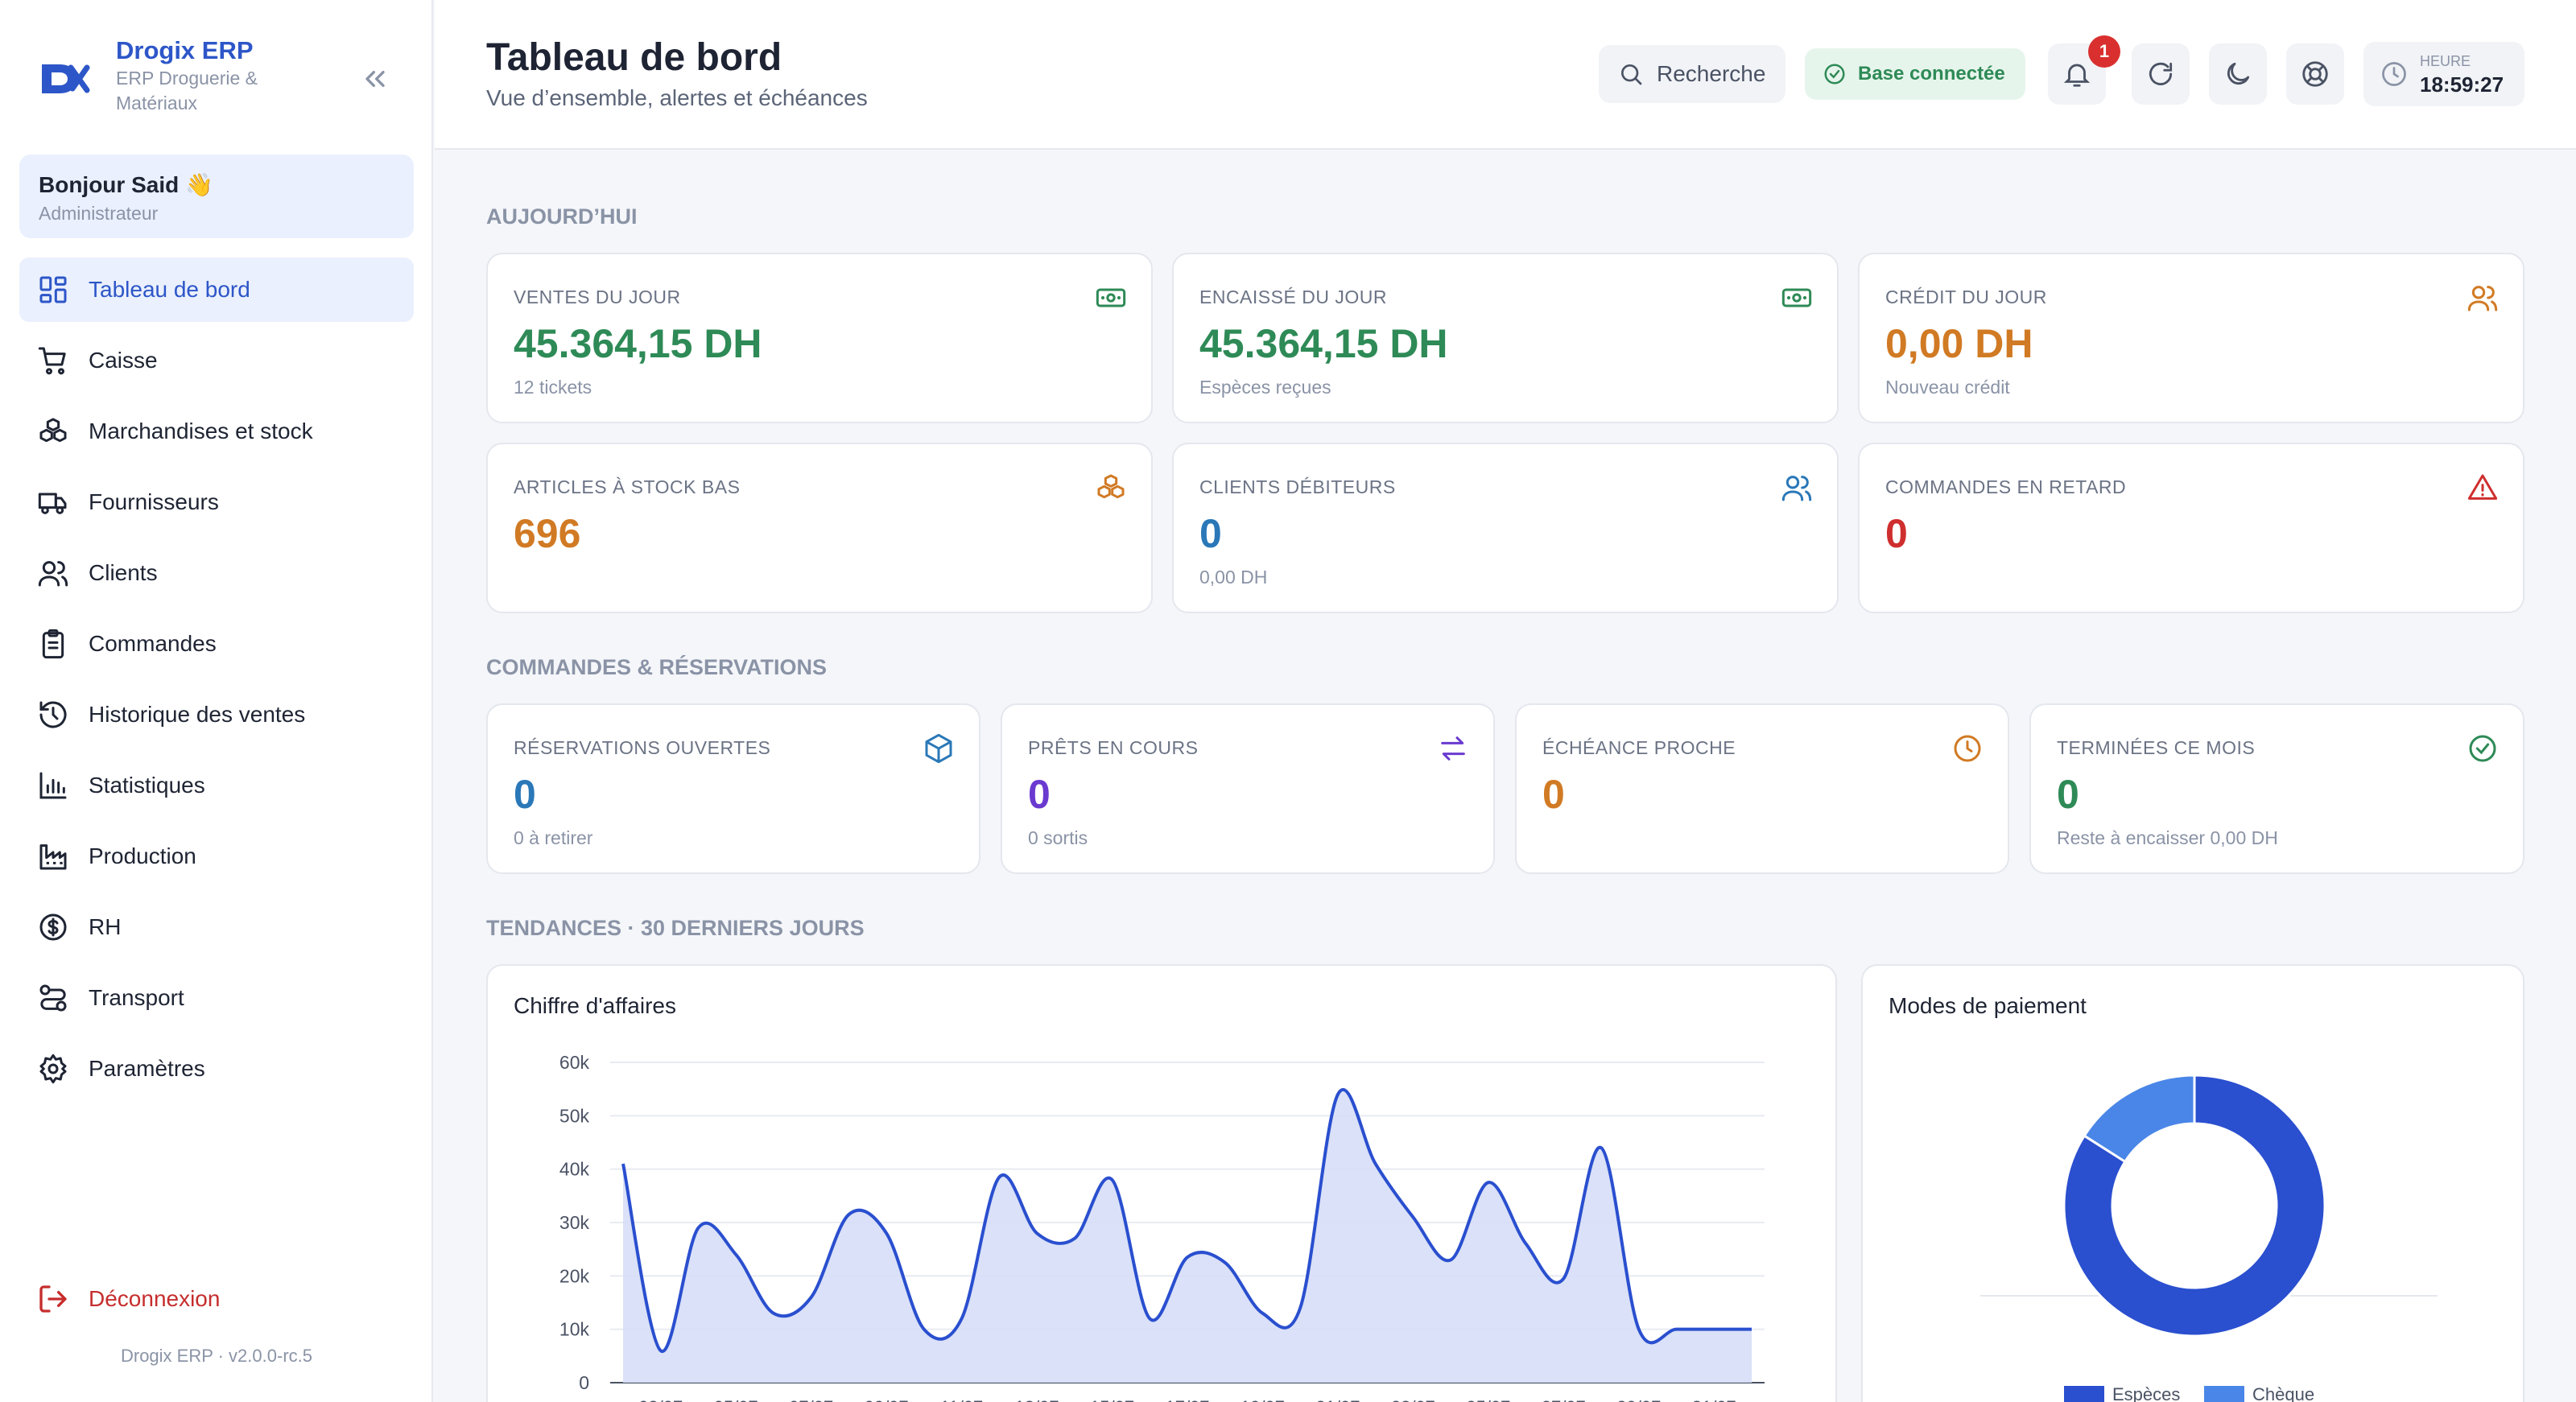 This screenshot has width=2576, height=1402. What do you see at coordinates (147, 785) in the screenshot?
I see `sidebar-item-label: Statistiques` at bounding box center [147, 785].